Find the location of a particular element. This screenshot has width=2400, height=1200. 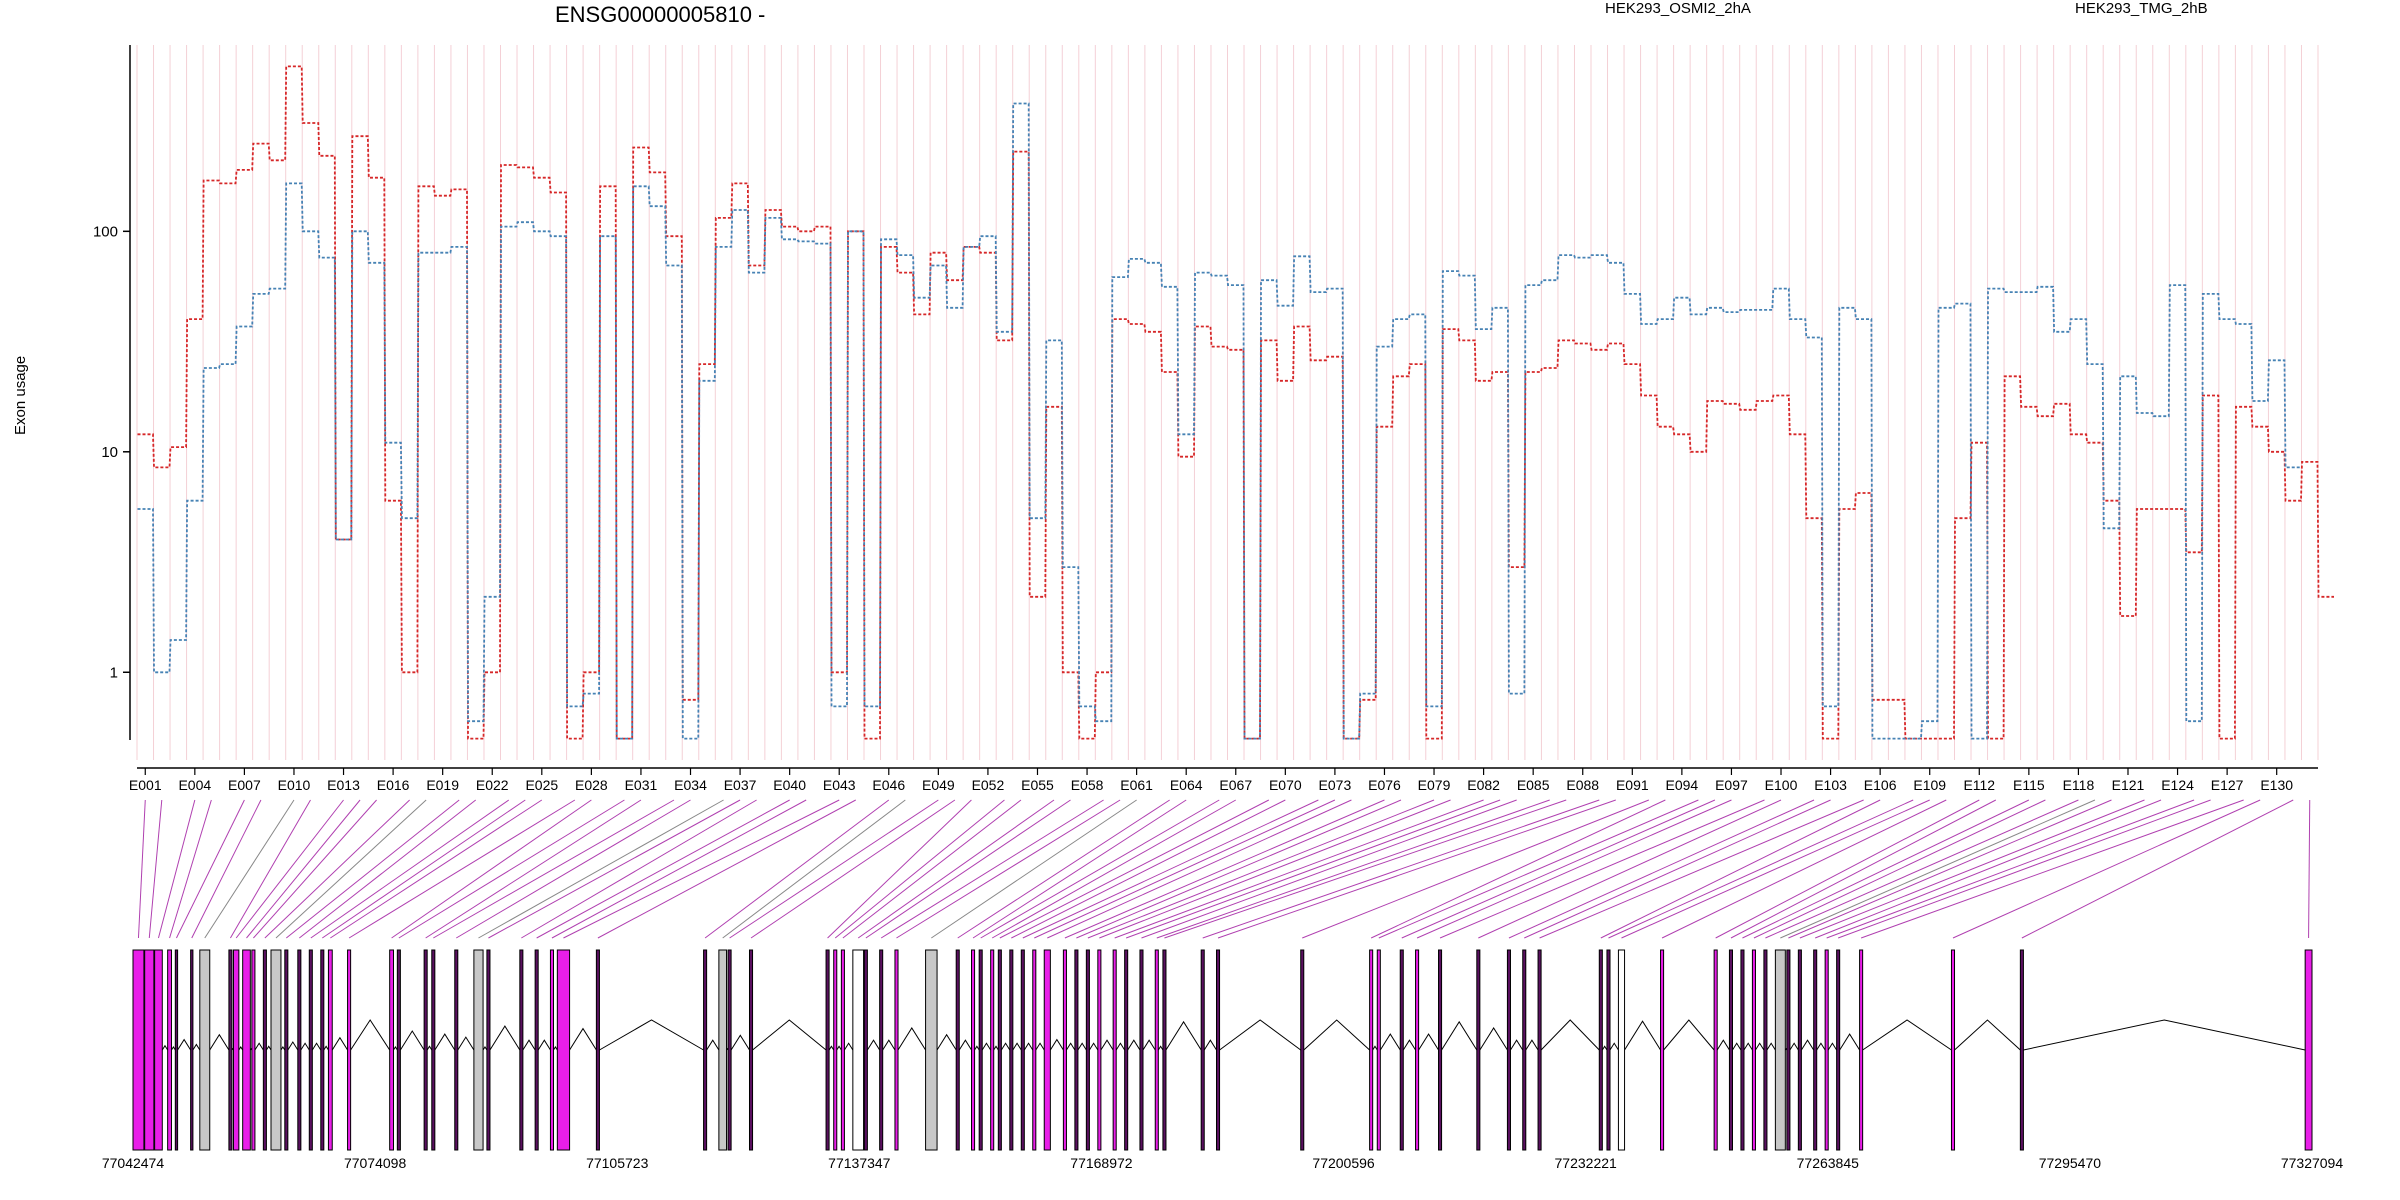

y-tick-label: 100 is located at coordinates (105, 231).